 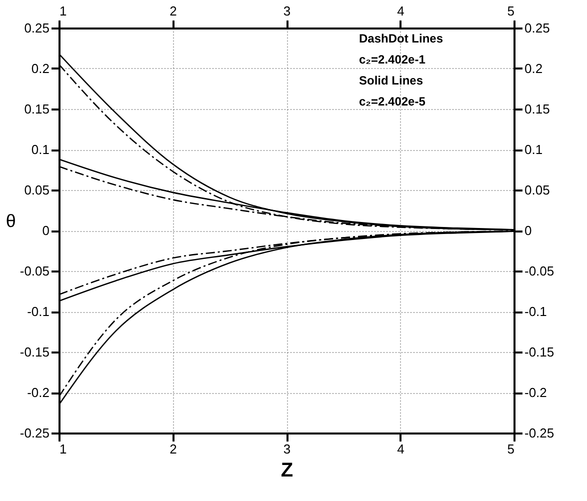 I want to click on y2-tick-label: -0.1, so click(x=535, y=311).